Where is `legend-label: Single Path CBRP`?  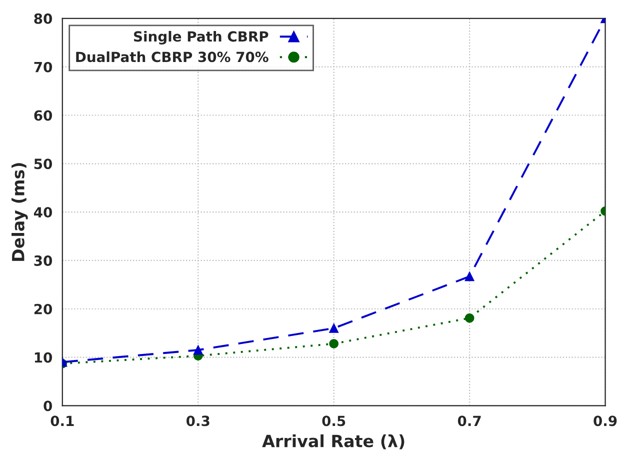 legend-label: Single Path CBRP is located at coordinates (201, 37).